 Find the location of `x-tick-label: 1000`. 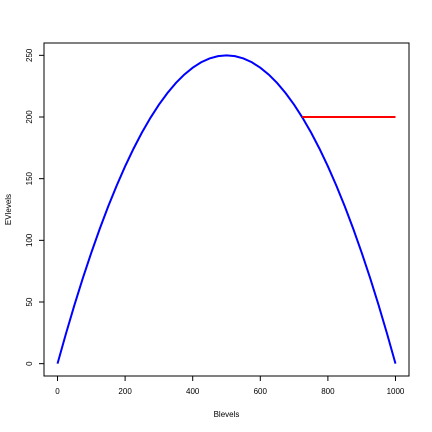

x-tick-label: 1000 is located at coordinates (396, 391).